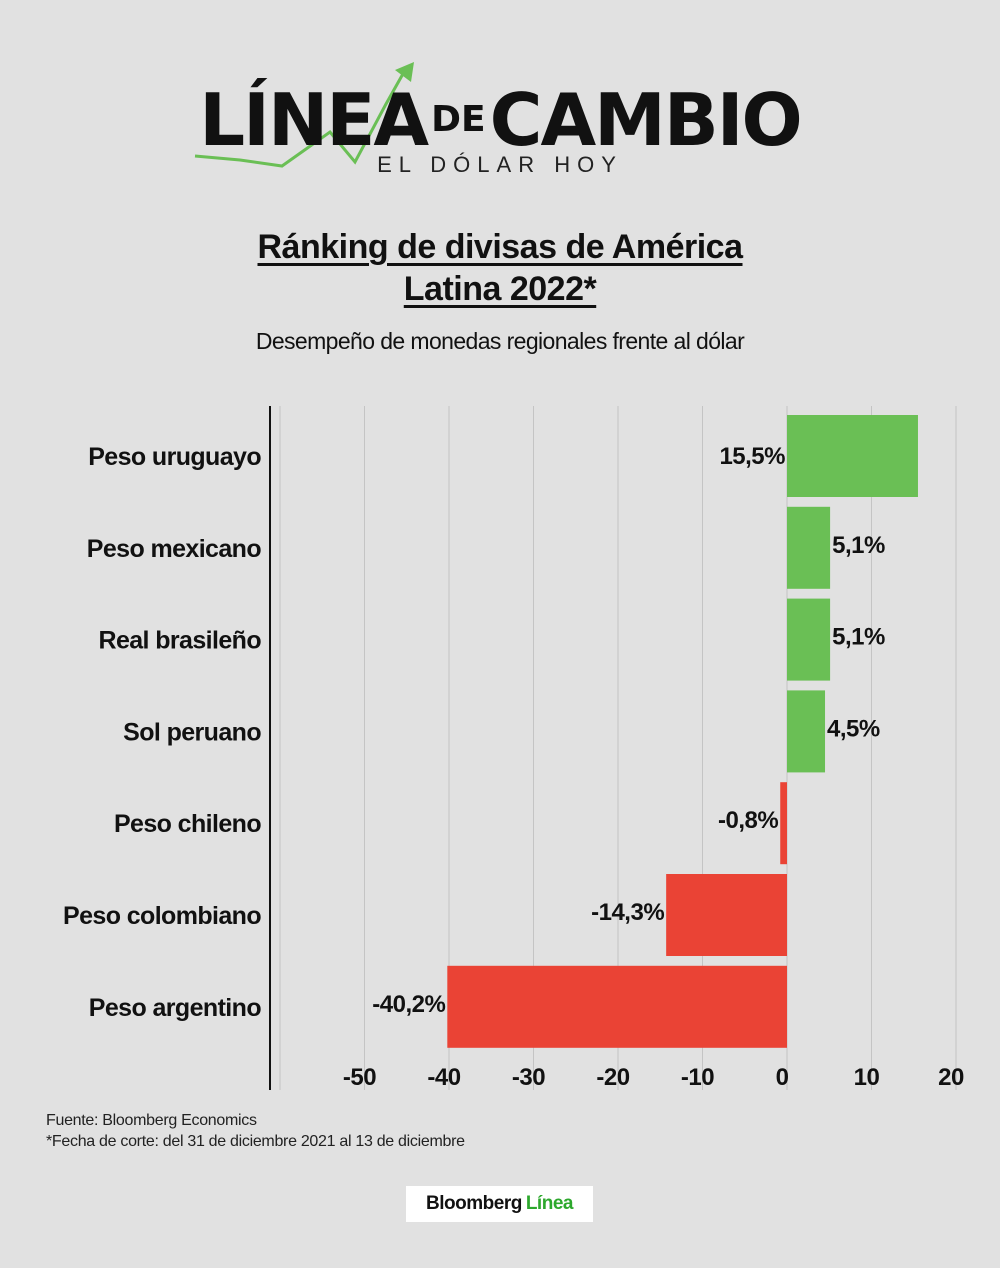 This screenshot has height=1268, width=1000. What do you see at coordinates (187, 824) in the screenshot?
I see `category-label: Peso chileno` at bounding box center [187, 824].